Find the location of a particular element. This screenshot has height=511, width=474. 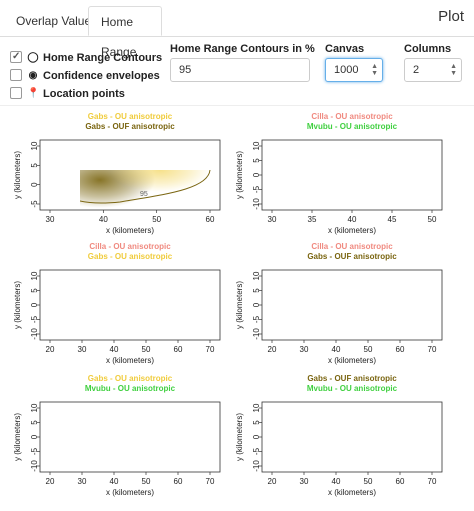

tab-overlap-values: Overlap Values is located at coordinates (57, 21).